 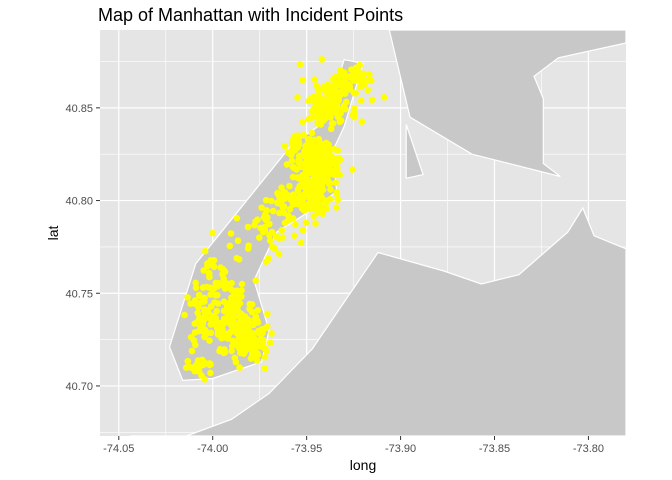 I want to click on y-tick-label: 40.75, so click(x=79, y=294).